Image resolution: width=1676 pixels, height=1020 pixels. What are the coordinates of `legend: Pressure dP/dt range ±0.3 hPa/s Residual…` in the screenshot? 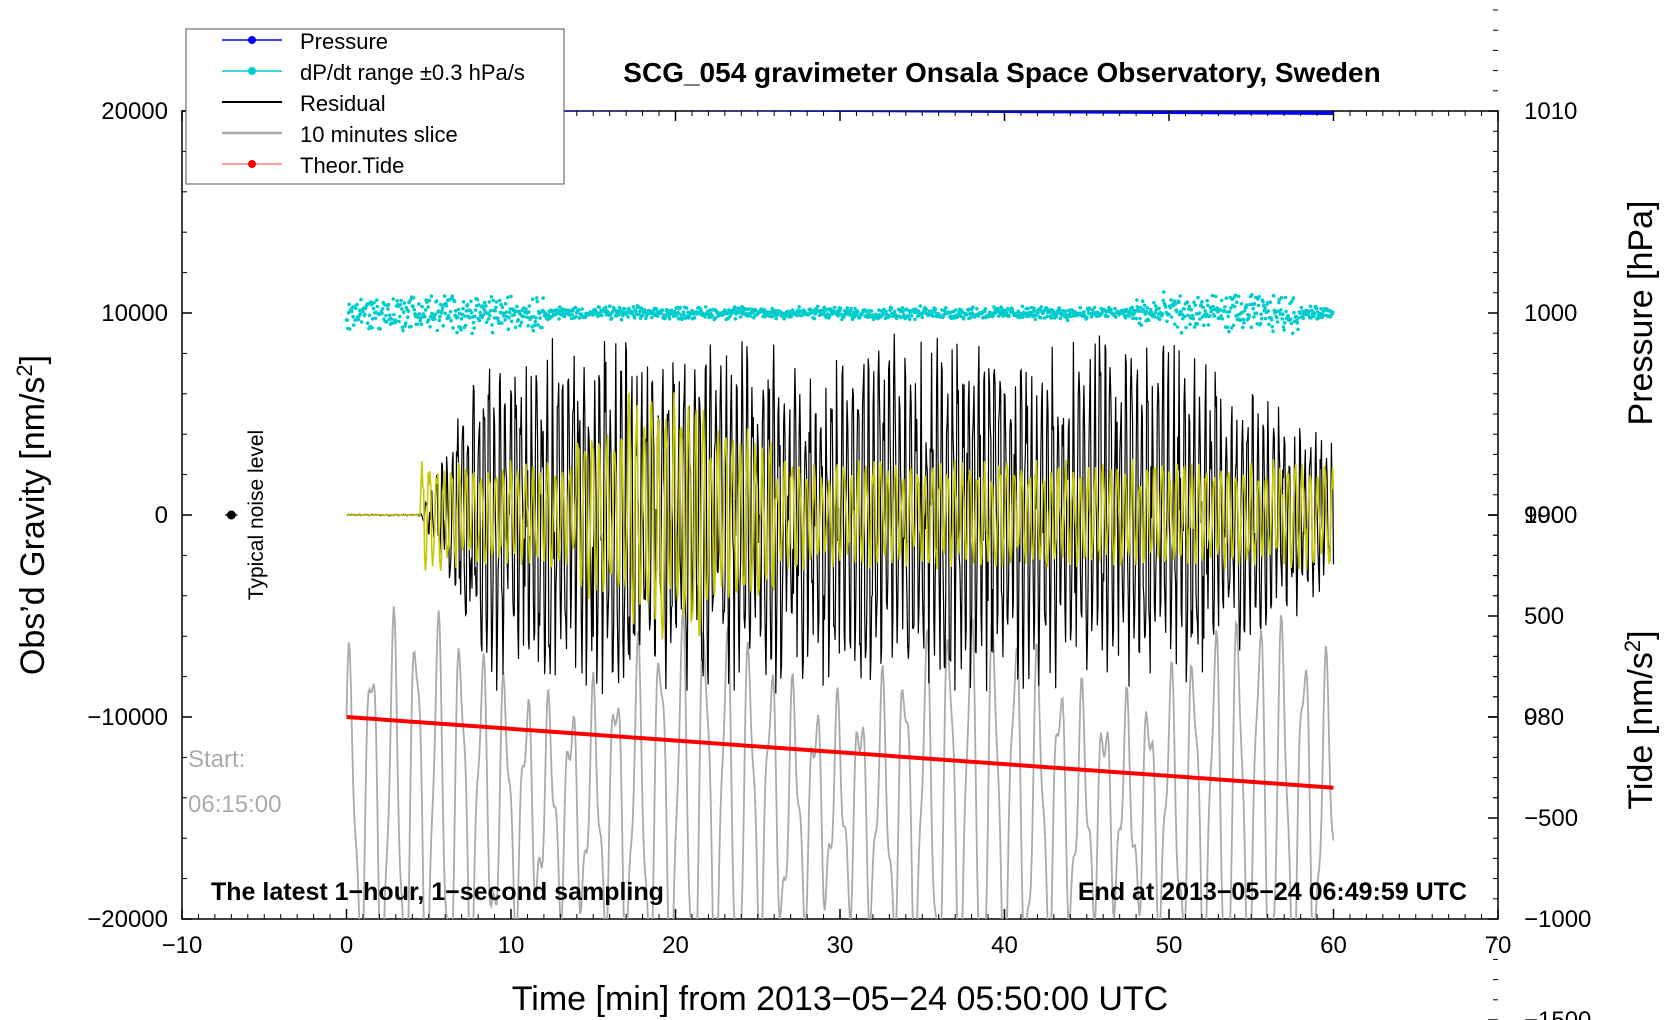 It's located at (375, 106).